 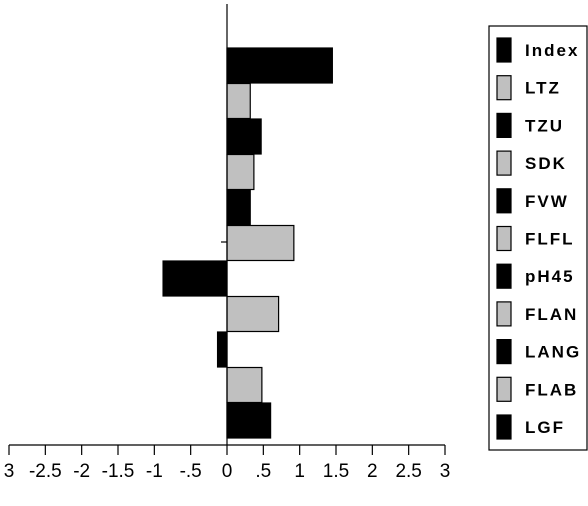 What do you see at coordinates (249, 420) in the screenshot?
I see `bar-lgf` at bounding box center [249, 420].